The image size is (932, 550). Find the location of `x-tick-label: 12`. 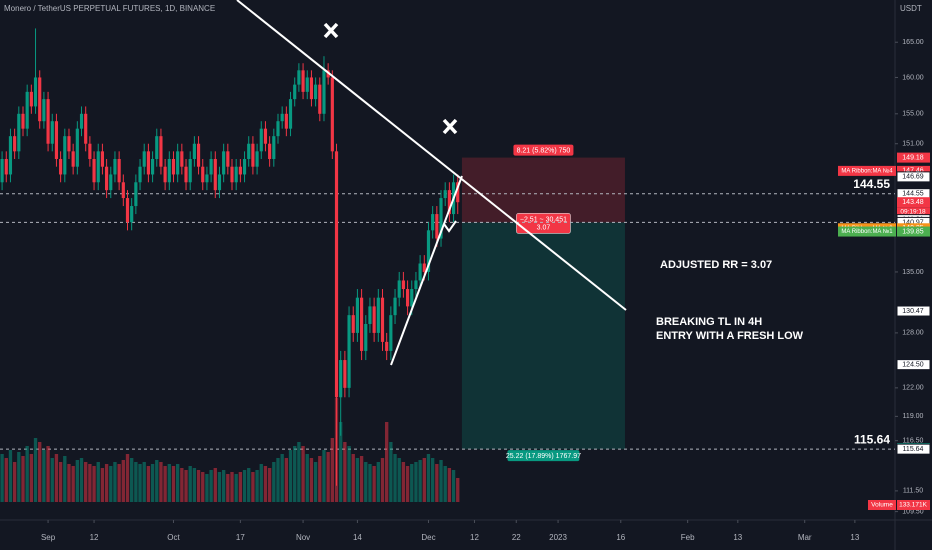

x-tick-label: 12 is located at coordinates (94, 537).